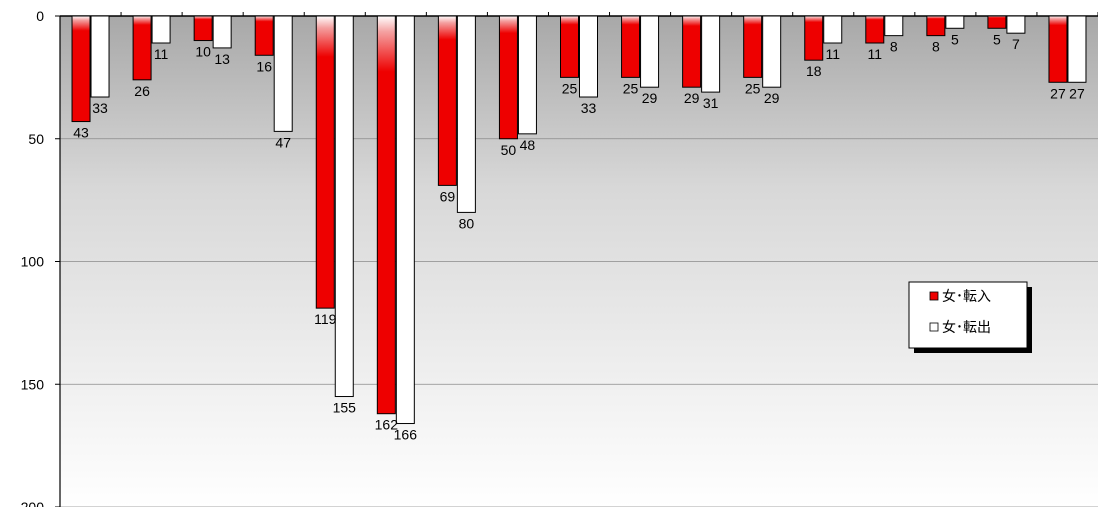 Image resolution: width=1098 pixels, height=512 pixels. Describe the element at coordinates (81, 133) in the screenshot. I see `data-label-series-1: 43` at that location.